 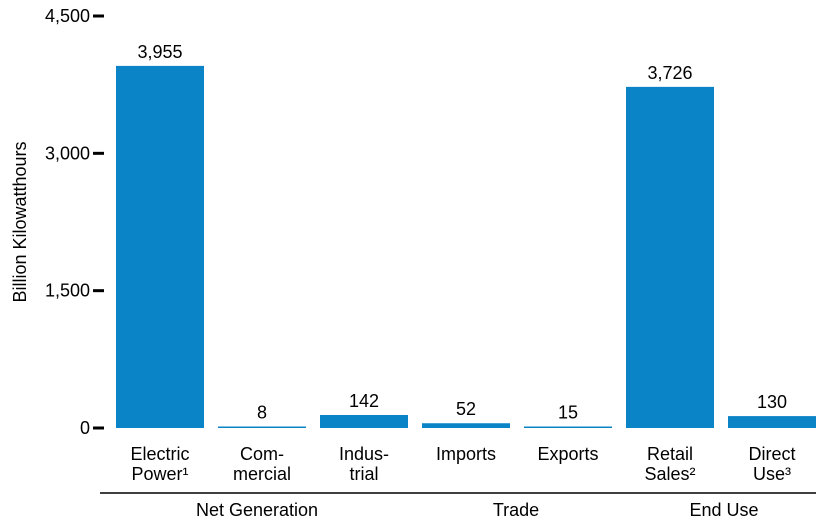 What do you see at coordinates (670, 454) in the screenshot?
I see `category-label: Retail` at bounding box center [670, 454].